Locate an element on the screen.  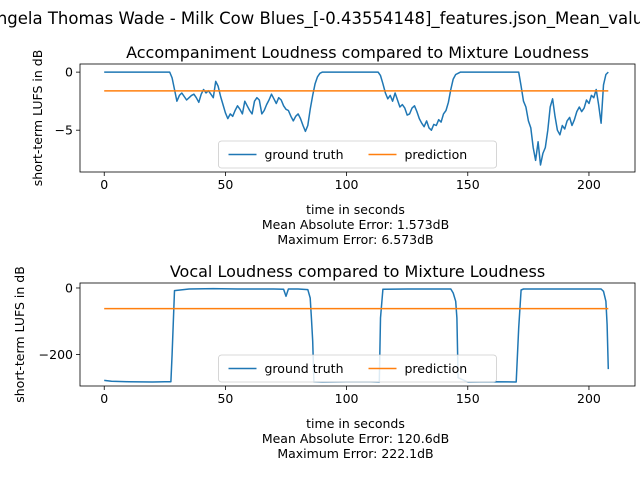
maximum-error-text: Maximum Error: 222.1dB is located at coordinates (355, 453).